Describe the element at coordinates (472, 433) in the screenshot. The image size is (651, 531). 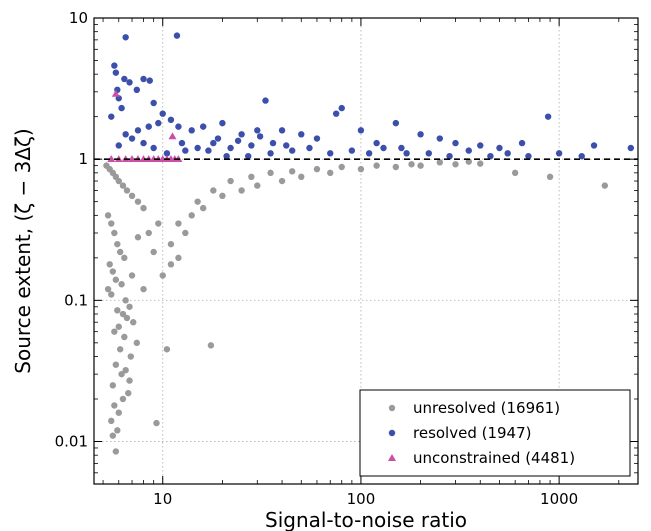
I see `legend-label: resolved (1947)` at that location.